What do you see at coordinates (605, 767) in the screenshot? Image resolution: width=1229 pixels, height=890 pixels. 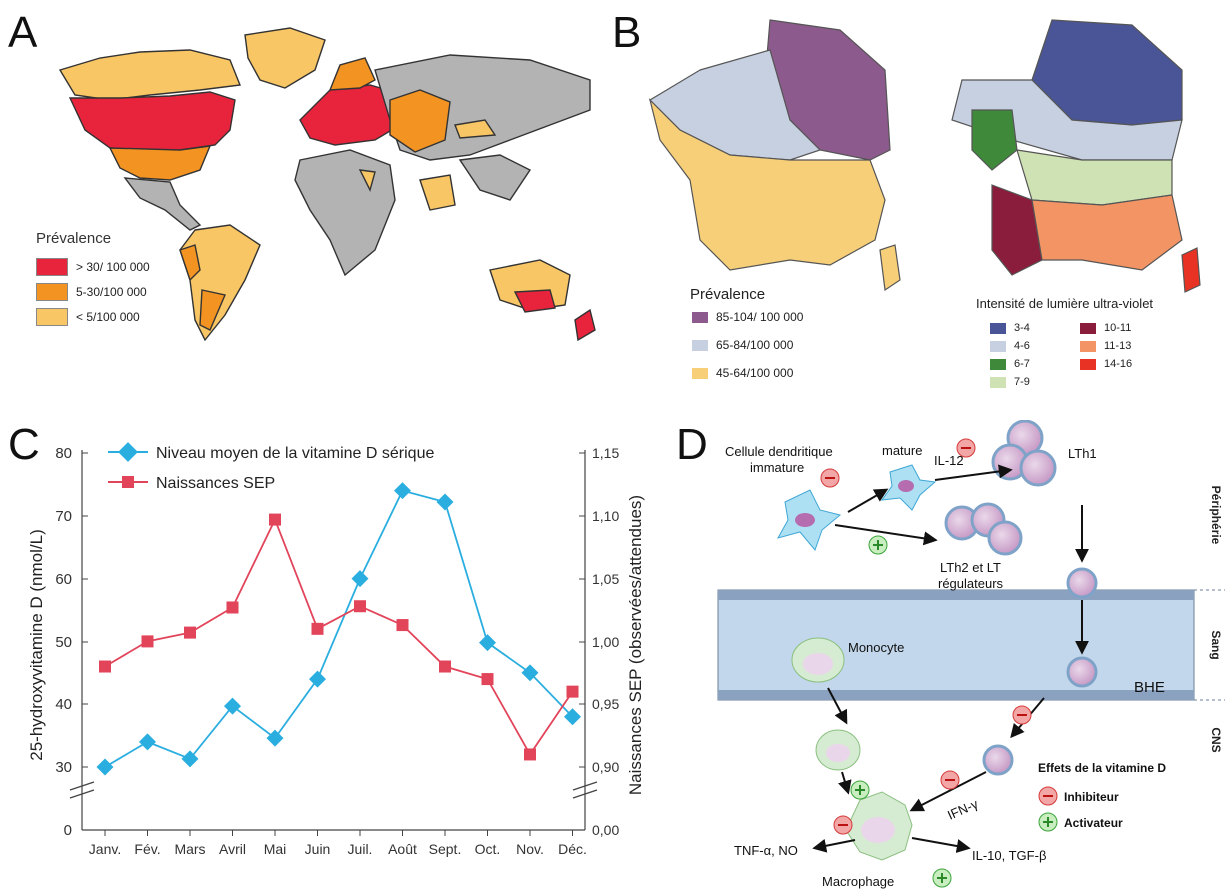 I see `right-tick: 0,90` at bounding box center [605, 767].